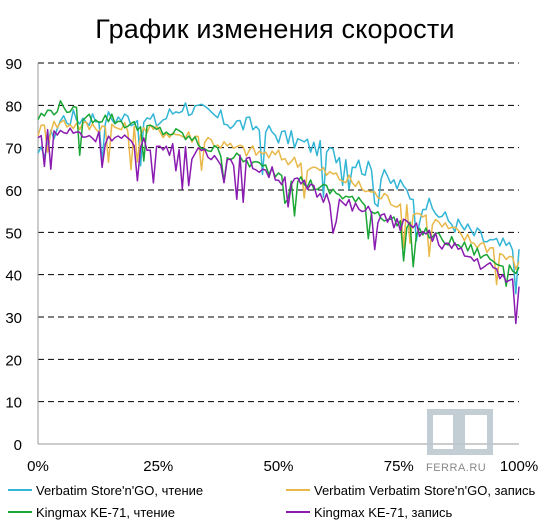 This screenshot has width=550, height=525. What do you see at coordinates (399, 466) in the screenshot?
I see `x-tick-label: 75%` at bounding box center [399, 466].